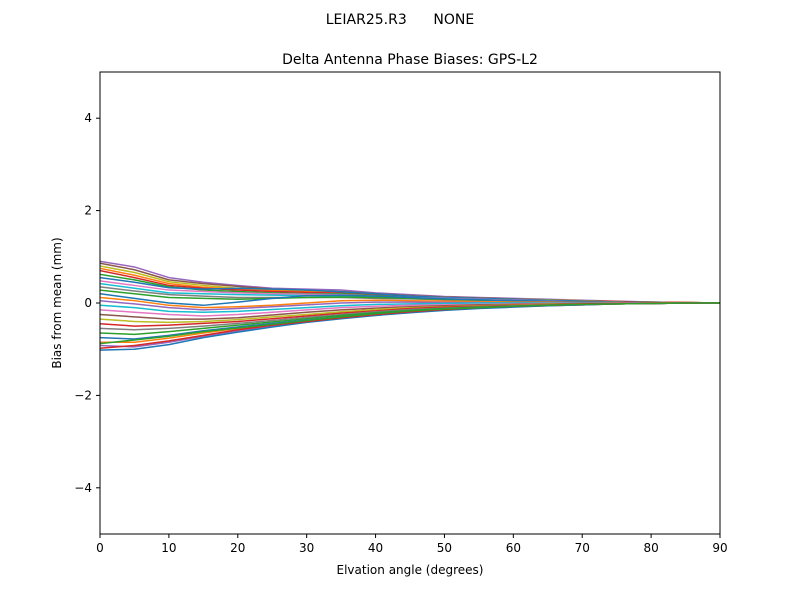  What do you see at coordinates (100, 548) in the screenshot?
I see `x-tick-label: 0` at bounding box center [100, 548].